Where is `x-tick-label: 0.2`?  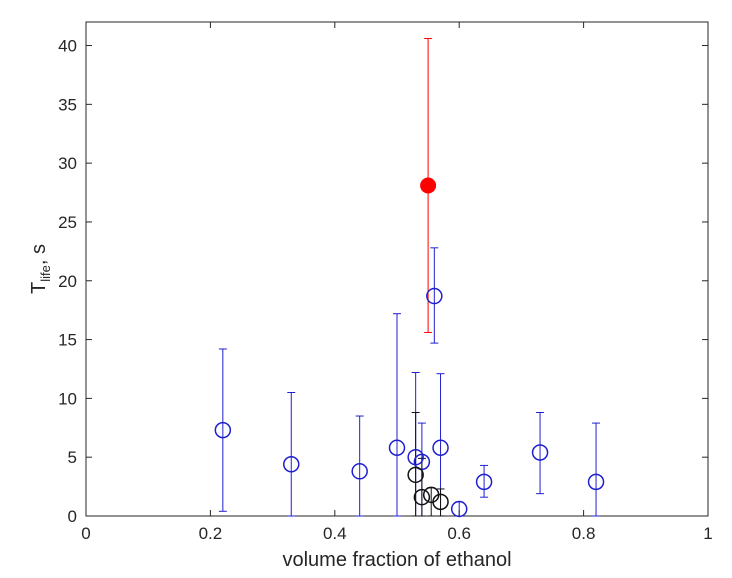
x-tick-label: 0.2 is located at coordinates (211, 533).